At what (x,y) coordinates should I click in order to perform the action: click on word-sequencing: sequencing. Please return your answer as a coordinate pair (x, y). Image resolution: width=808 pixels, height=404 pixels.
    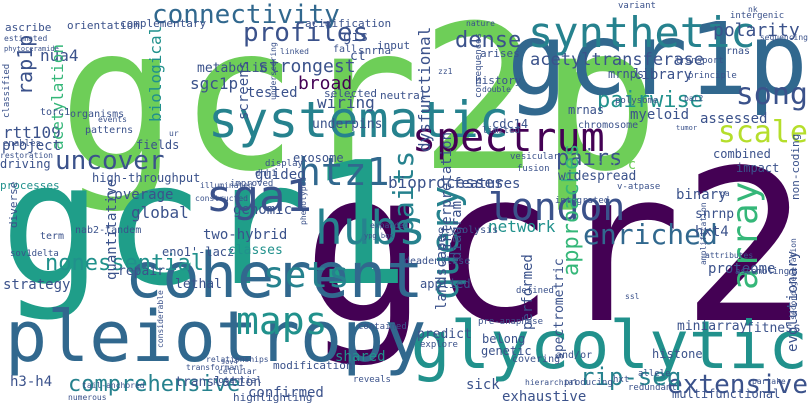
    Looking at the image, I should click on (783, 37).